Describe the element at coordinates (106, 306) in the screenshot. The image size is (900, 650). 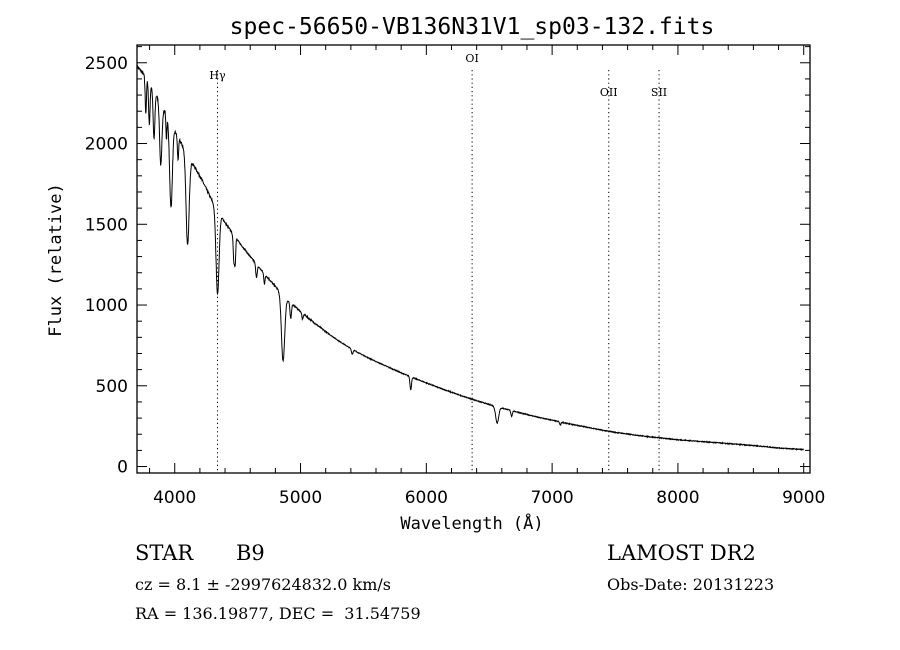
I see `y-tick-label: 1000` at that location.